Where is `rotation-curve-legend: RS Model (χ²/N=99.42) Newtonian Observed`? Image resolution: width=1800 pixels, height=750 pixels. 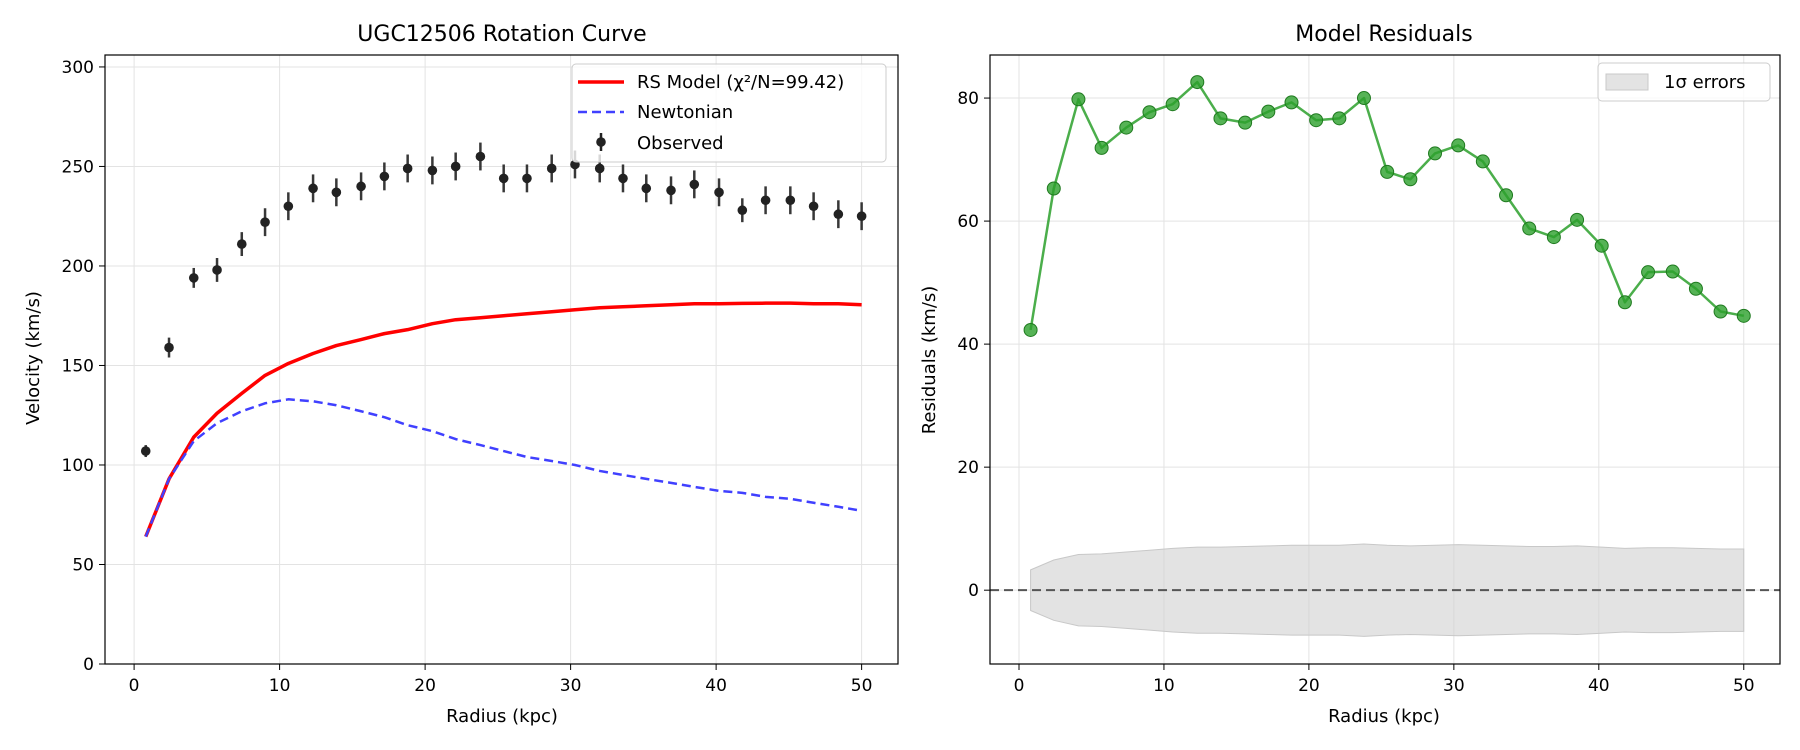
rotation-curve-legend: RS Model (χ²/N=99.42) Newtonian Observed is located at coordinates (729, 113).